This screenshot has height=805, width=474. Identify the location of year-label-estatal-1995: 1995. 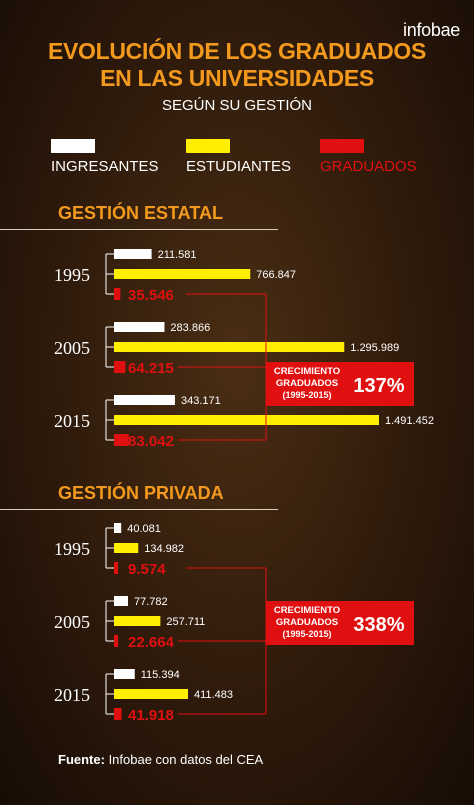
(72, 275).